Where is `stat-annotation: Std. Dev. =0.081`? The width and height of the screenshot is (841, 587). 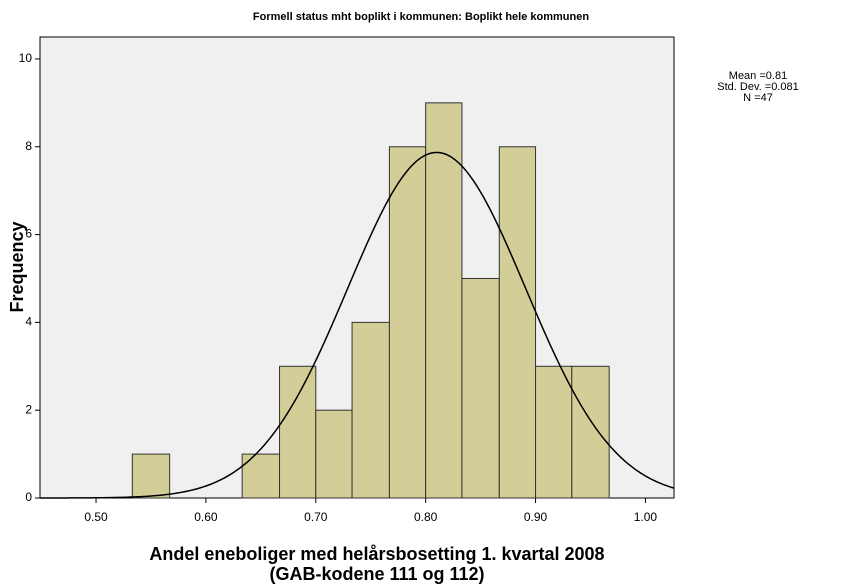 stat-annotation: Std. Dev. =0.081 is located at coordinates (757, 87).